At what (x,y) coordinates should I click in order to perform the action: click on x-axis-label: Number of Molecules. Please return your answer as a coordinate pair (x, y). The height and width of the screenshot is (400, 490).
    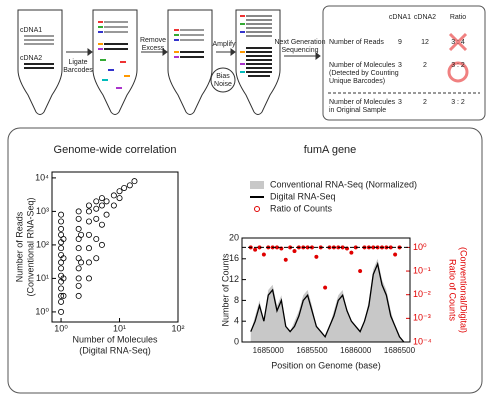
    Looking at the image, I should click on (115, 339).